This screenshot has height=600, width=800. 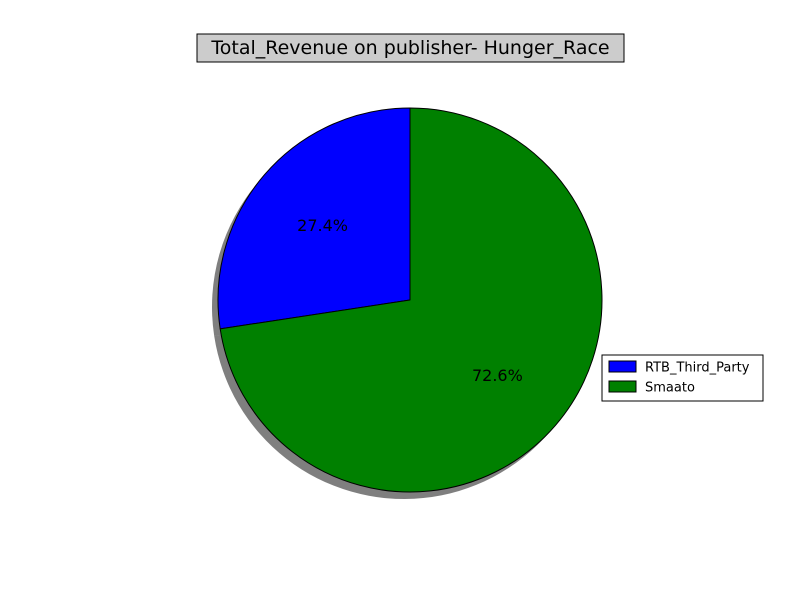 I want to click on legend-label-smaato: Smaato, so click(x=670, y=388).